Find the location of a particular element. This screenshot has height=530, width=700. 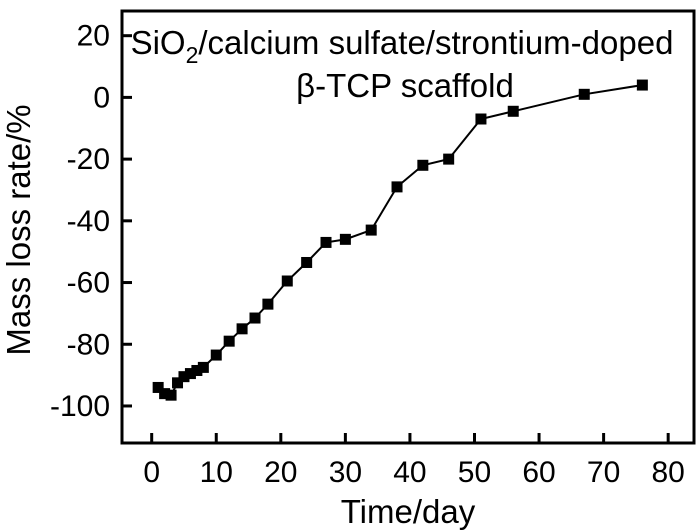

y-tick-label: -100 is located at coordinates (80, 406).